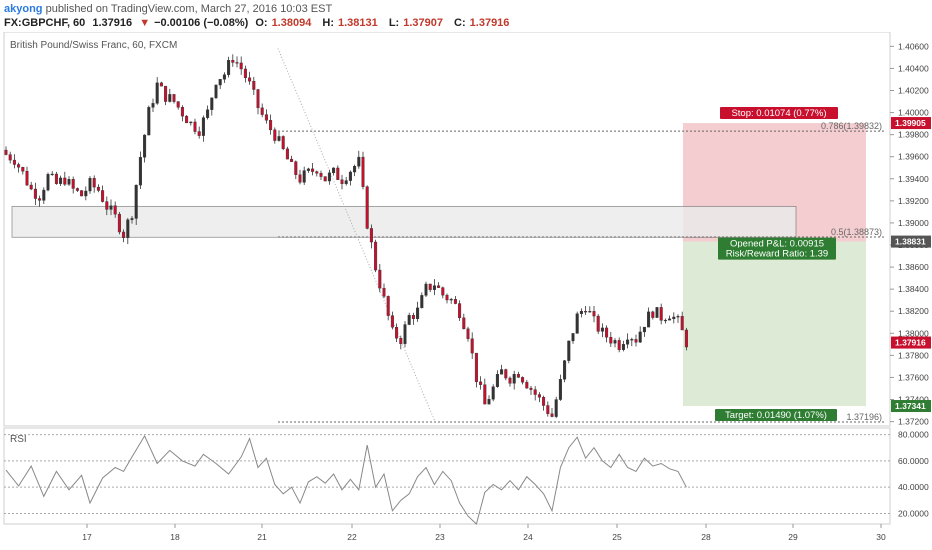  I want to click on price-tick-label: 1.38000, so click(913, 333).